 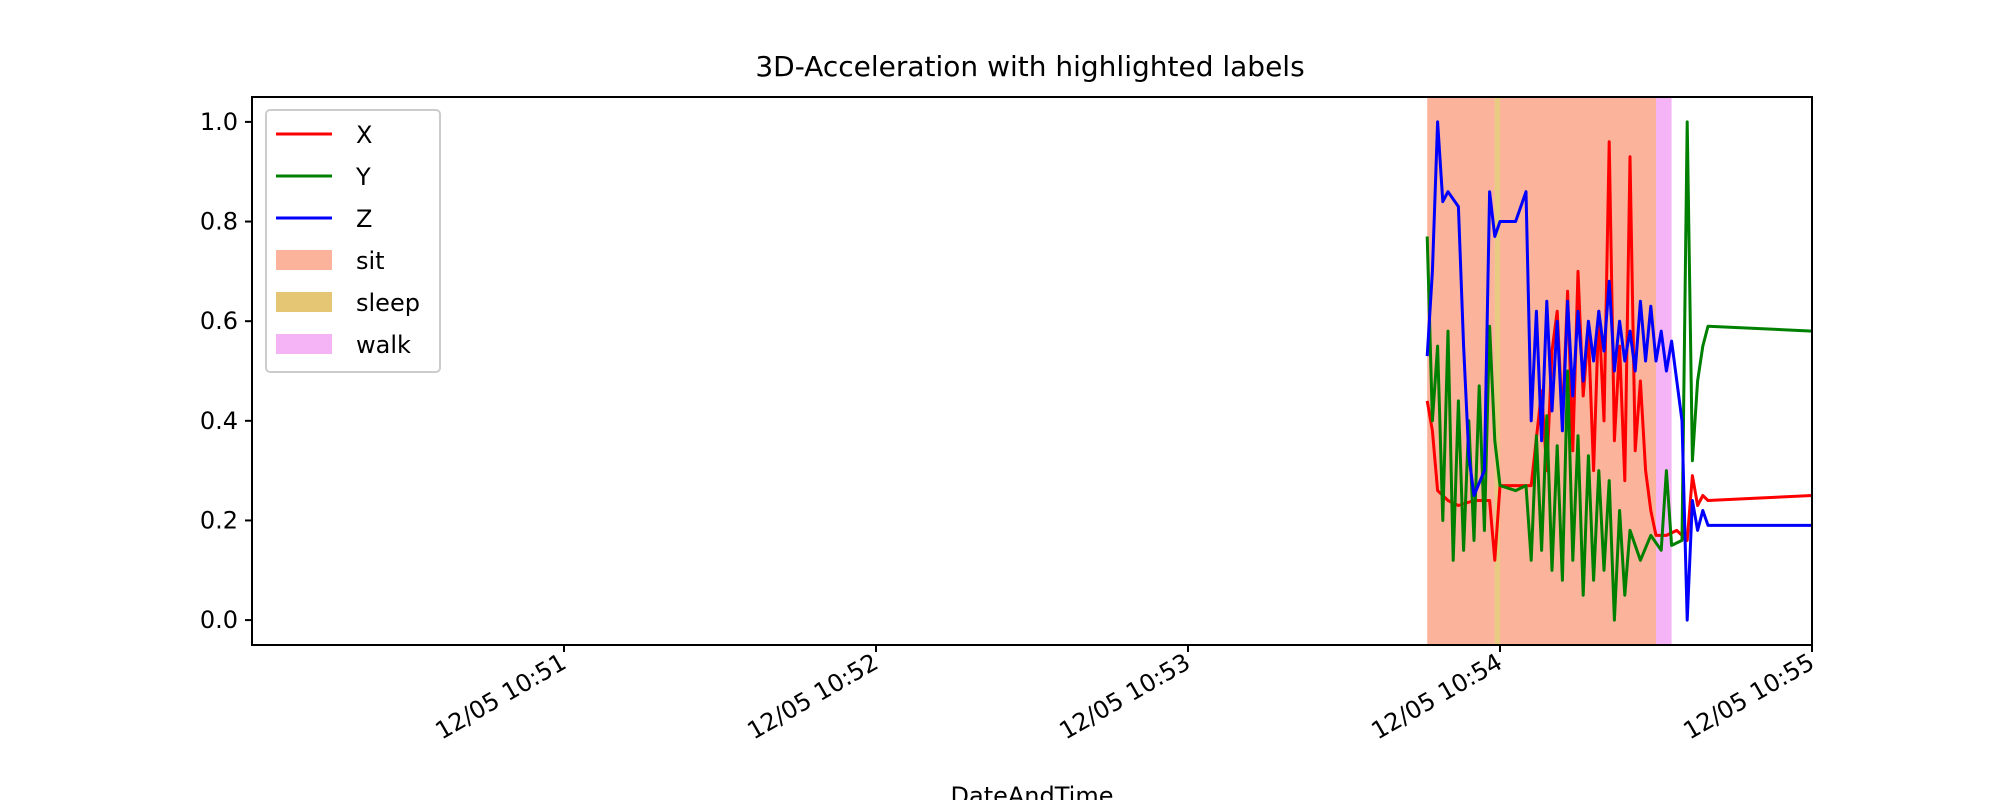 What do you see at coordinates (388, 303) in the screenshot?
I see `legend-label-sleep: sleep` at bounding box center [388, 303].